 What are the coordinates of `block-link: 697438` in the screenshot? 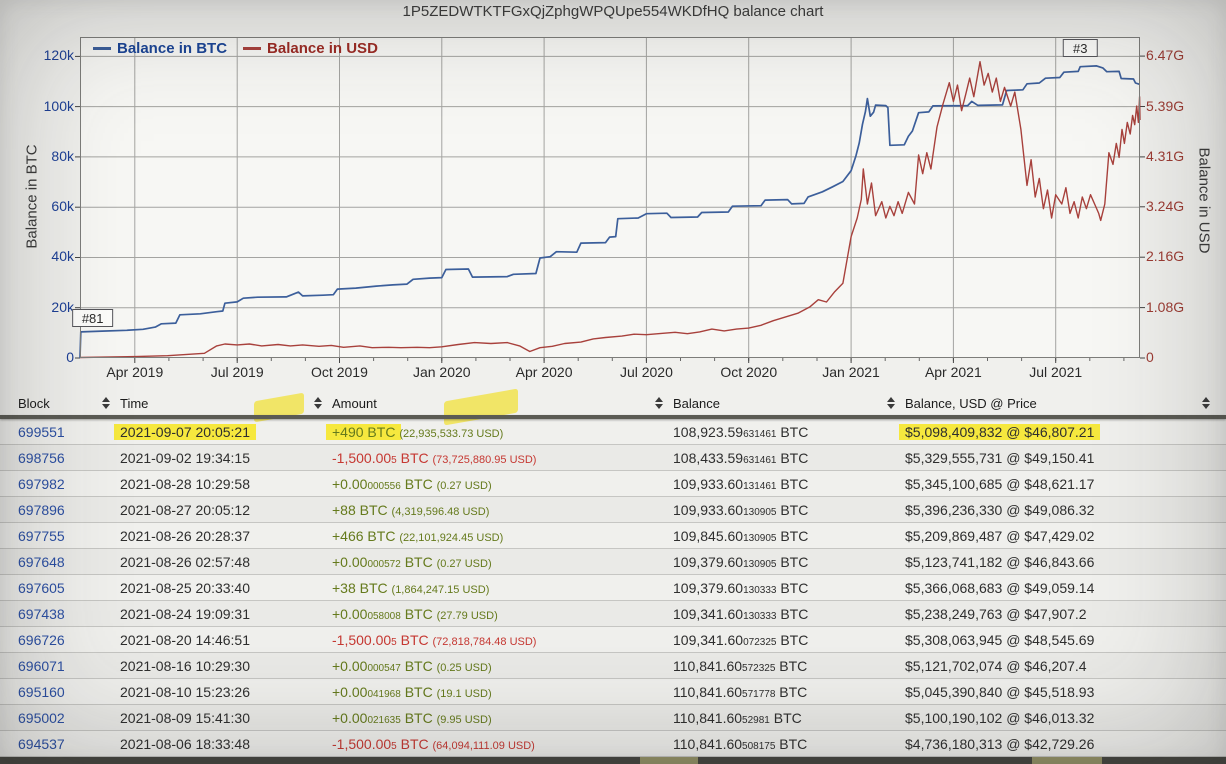 It's located at (41, 614).